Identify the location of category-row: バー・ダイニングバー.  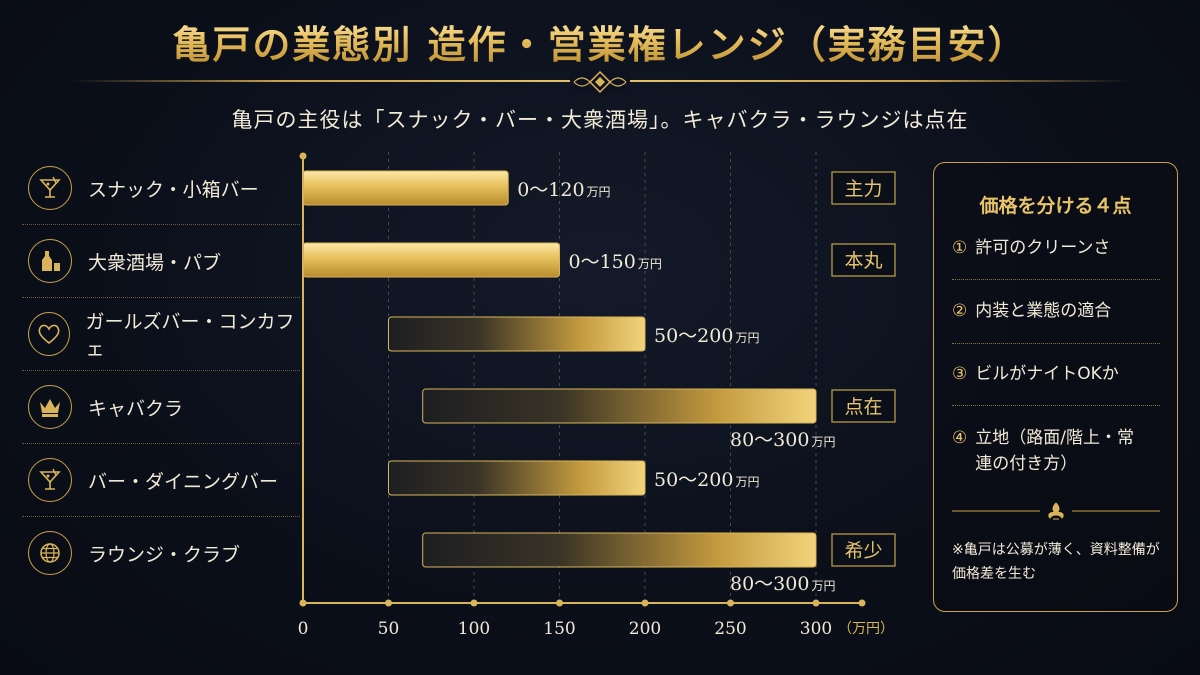
(161, 480).